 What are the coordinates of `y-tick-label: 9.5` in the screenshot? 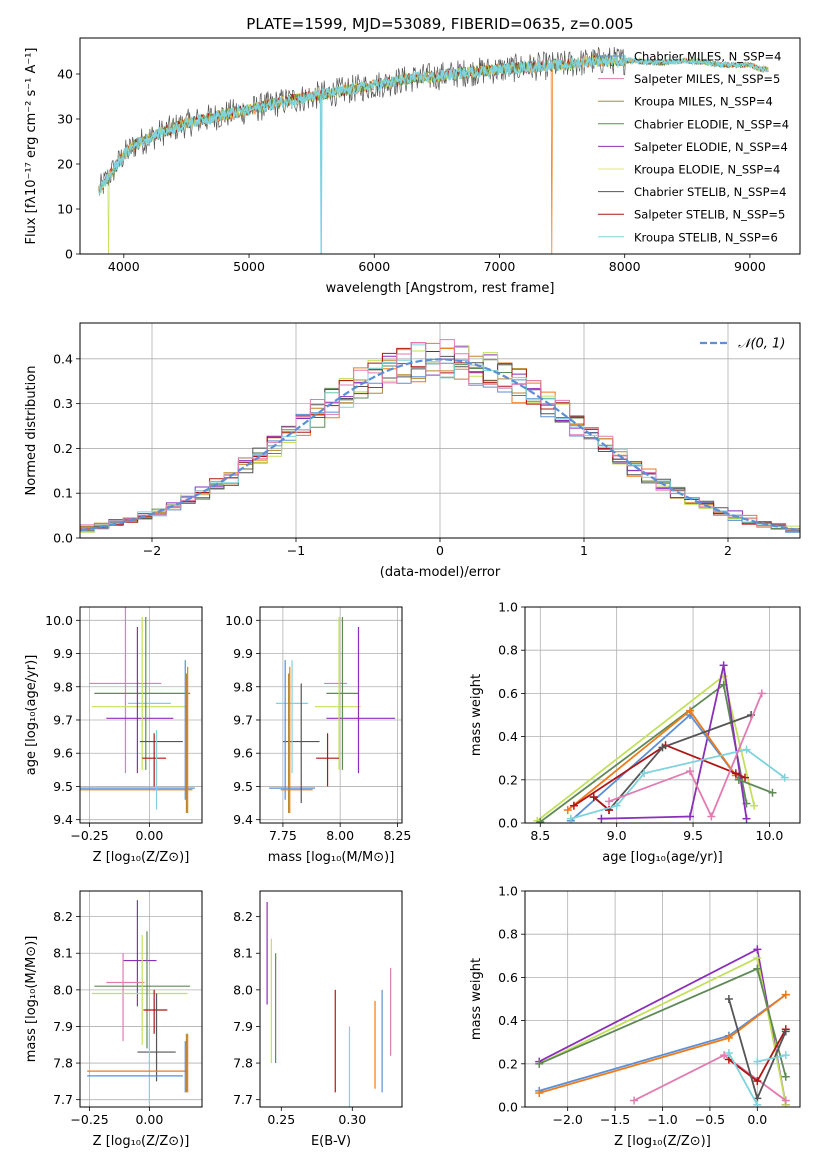 It's located at (63, 786).